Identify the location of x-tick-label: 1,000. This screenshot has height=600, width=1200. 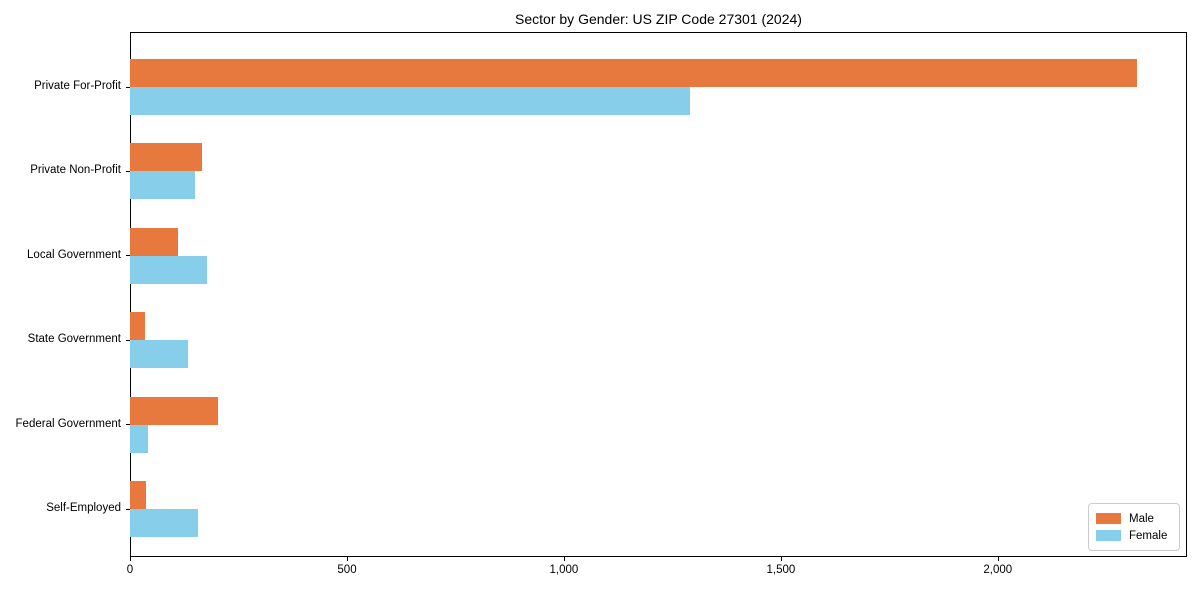
(564, 570).